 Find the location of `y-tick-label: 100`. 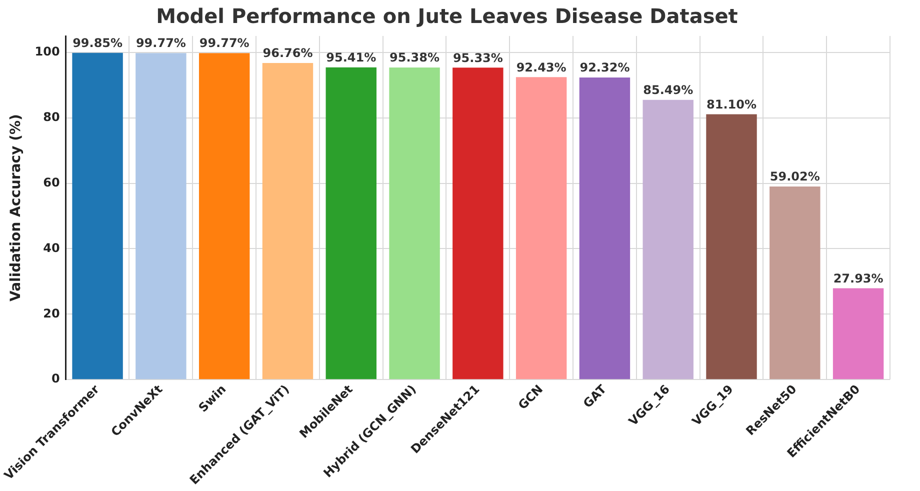

y-tick-label: 100 is located at coordinates (47, 51).